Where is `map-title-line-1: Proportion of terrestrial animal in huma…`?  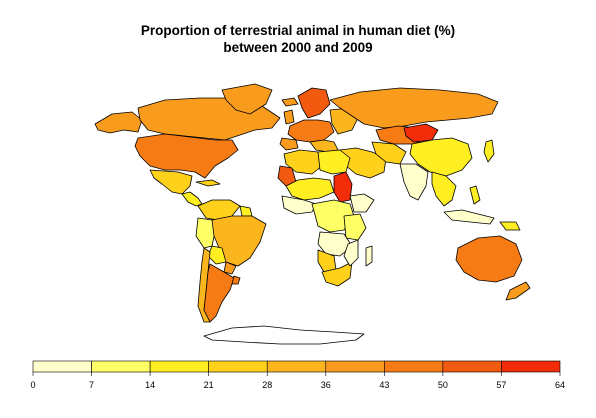 map-title-line-1: Proportion of terrestrial animal in huma… is located at coordinates (298, 30).